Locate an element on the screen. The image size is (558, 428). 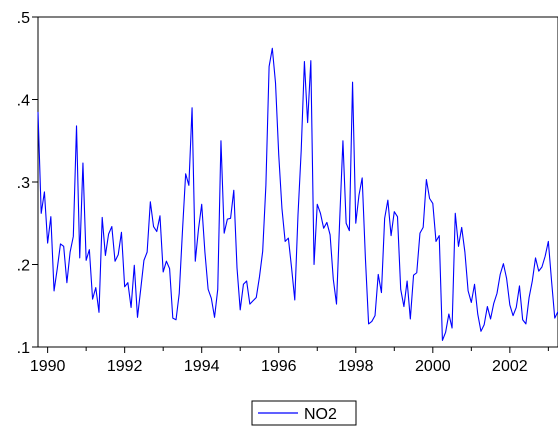
legend: NO2 is located at coordinates (304, 413).